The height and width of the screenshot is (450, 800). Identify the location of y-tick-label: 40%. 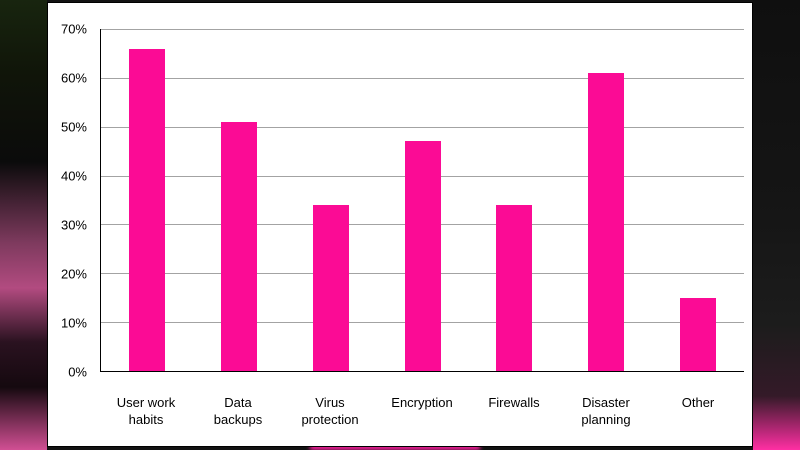
(73, 176).